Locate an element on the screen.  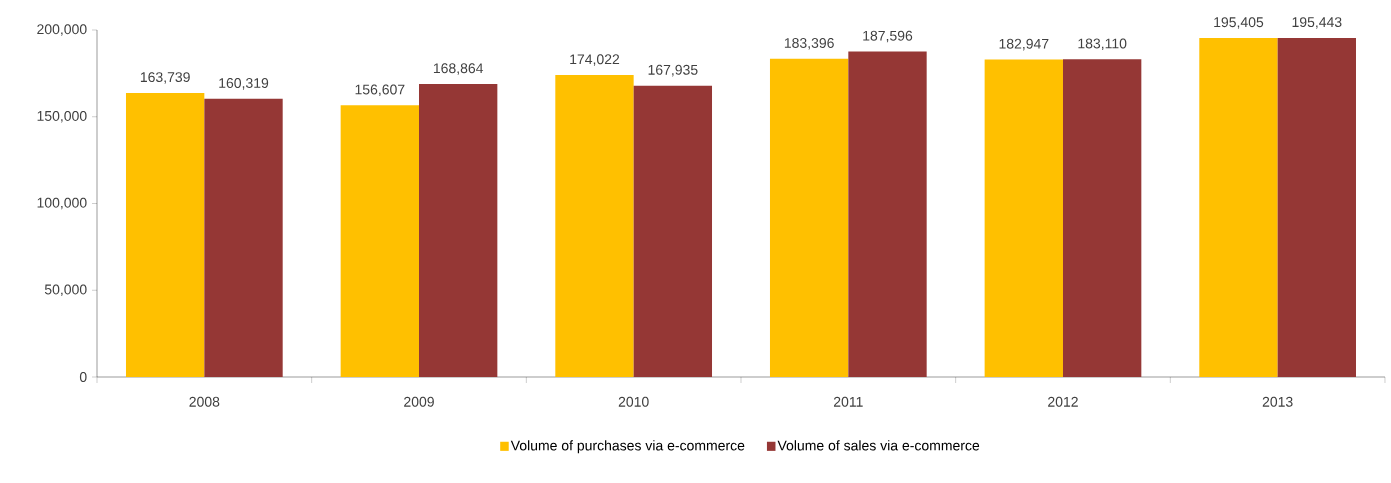
x-tick-label: 2008 is located at coordinates (204, 401).